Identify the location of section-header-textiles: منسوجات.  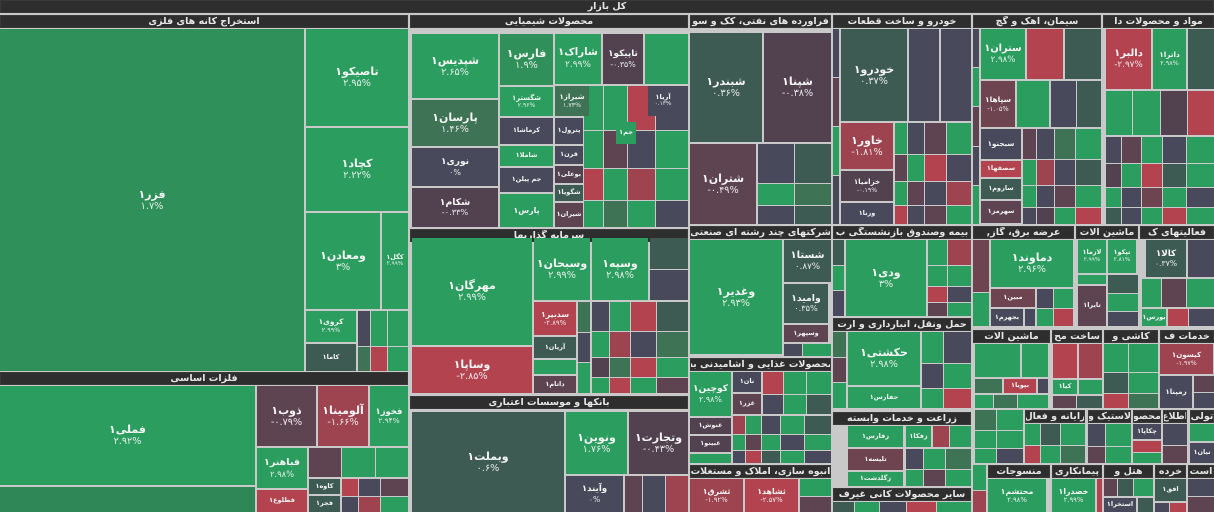
(1019, 471).